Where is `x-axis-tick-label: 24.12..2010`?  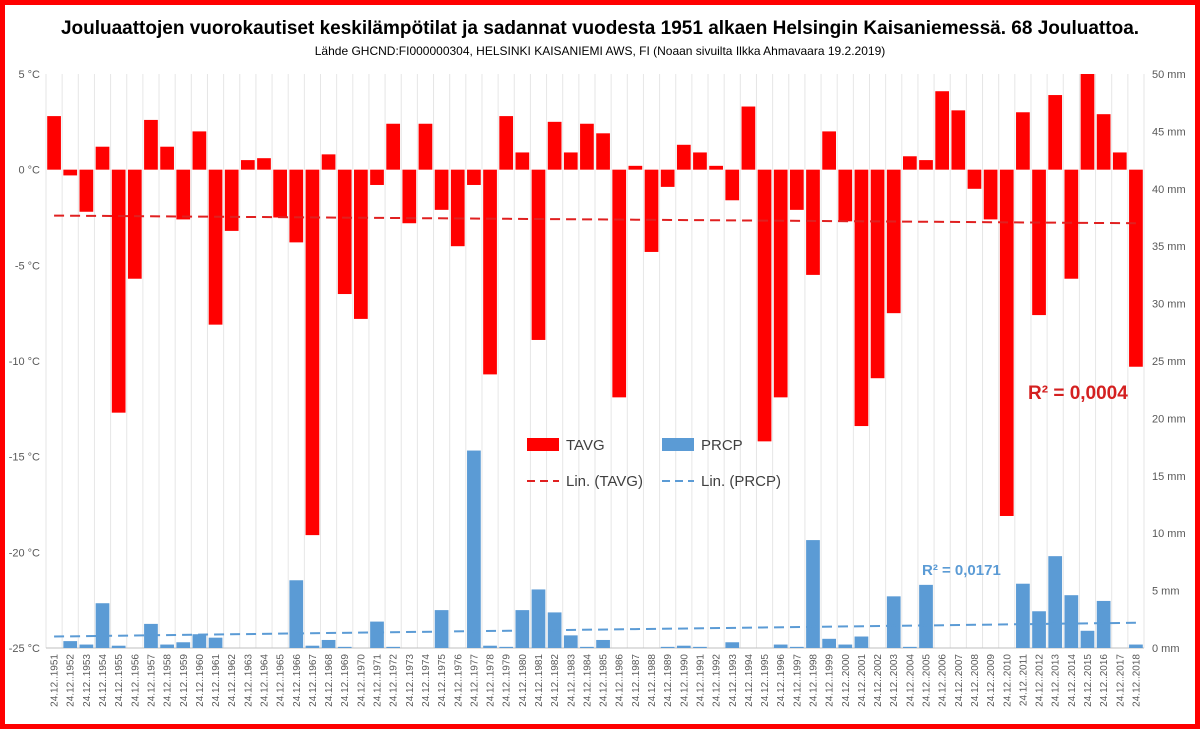
x-axis-tick-label: 24.12..2010 is located at coordinates (1007, 680).